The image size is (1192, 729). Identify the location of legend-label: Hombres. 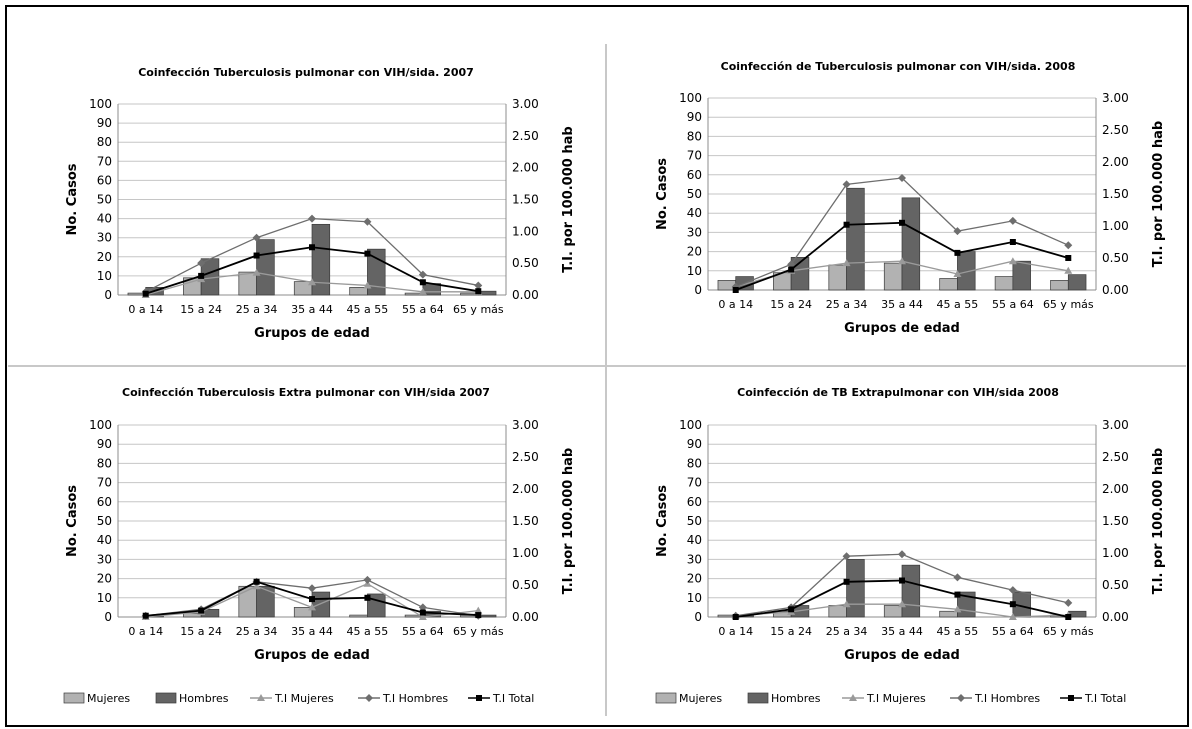
(796, 698).